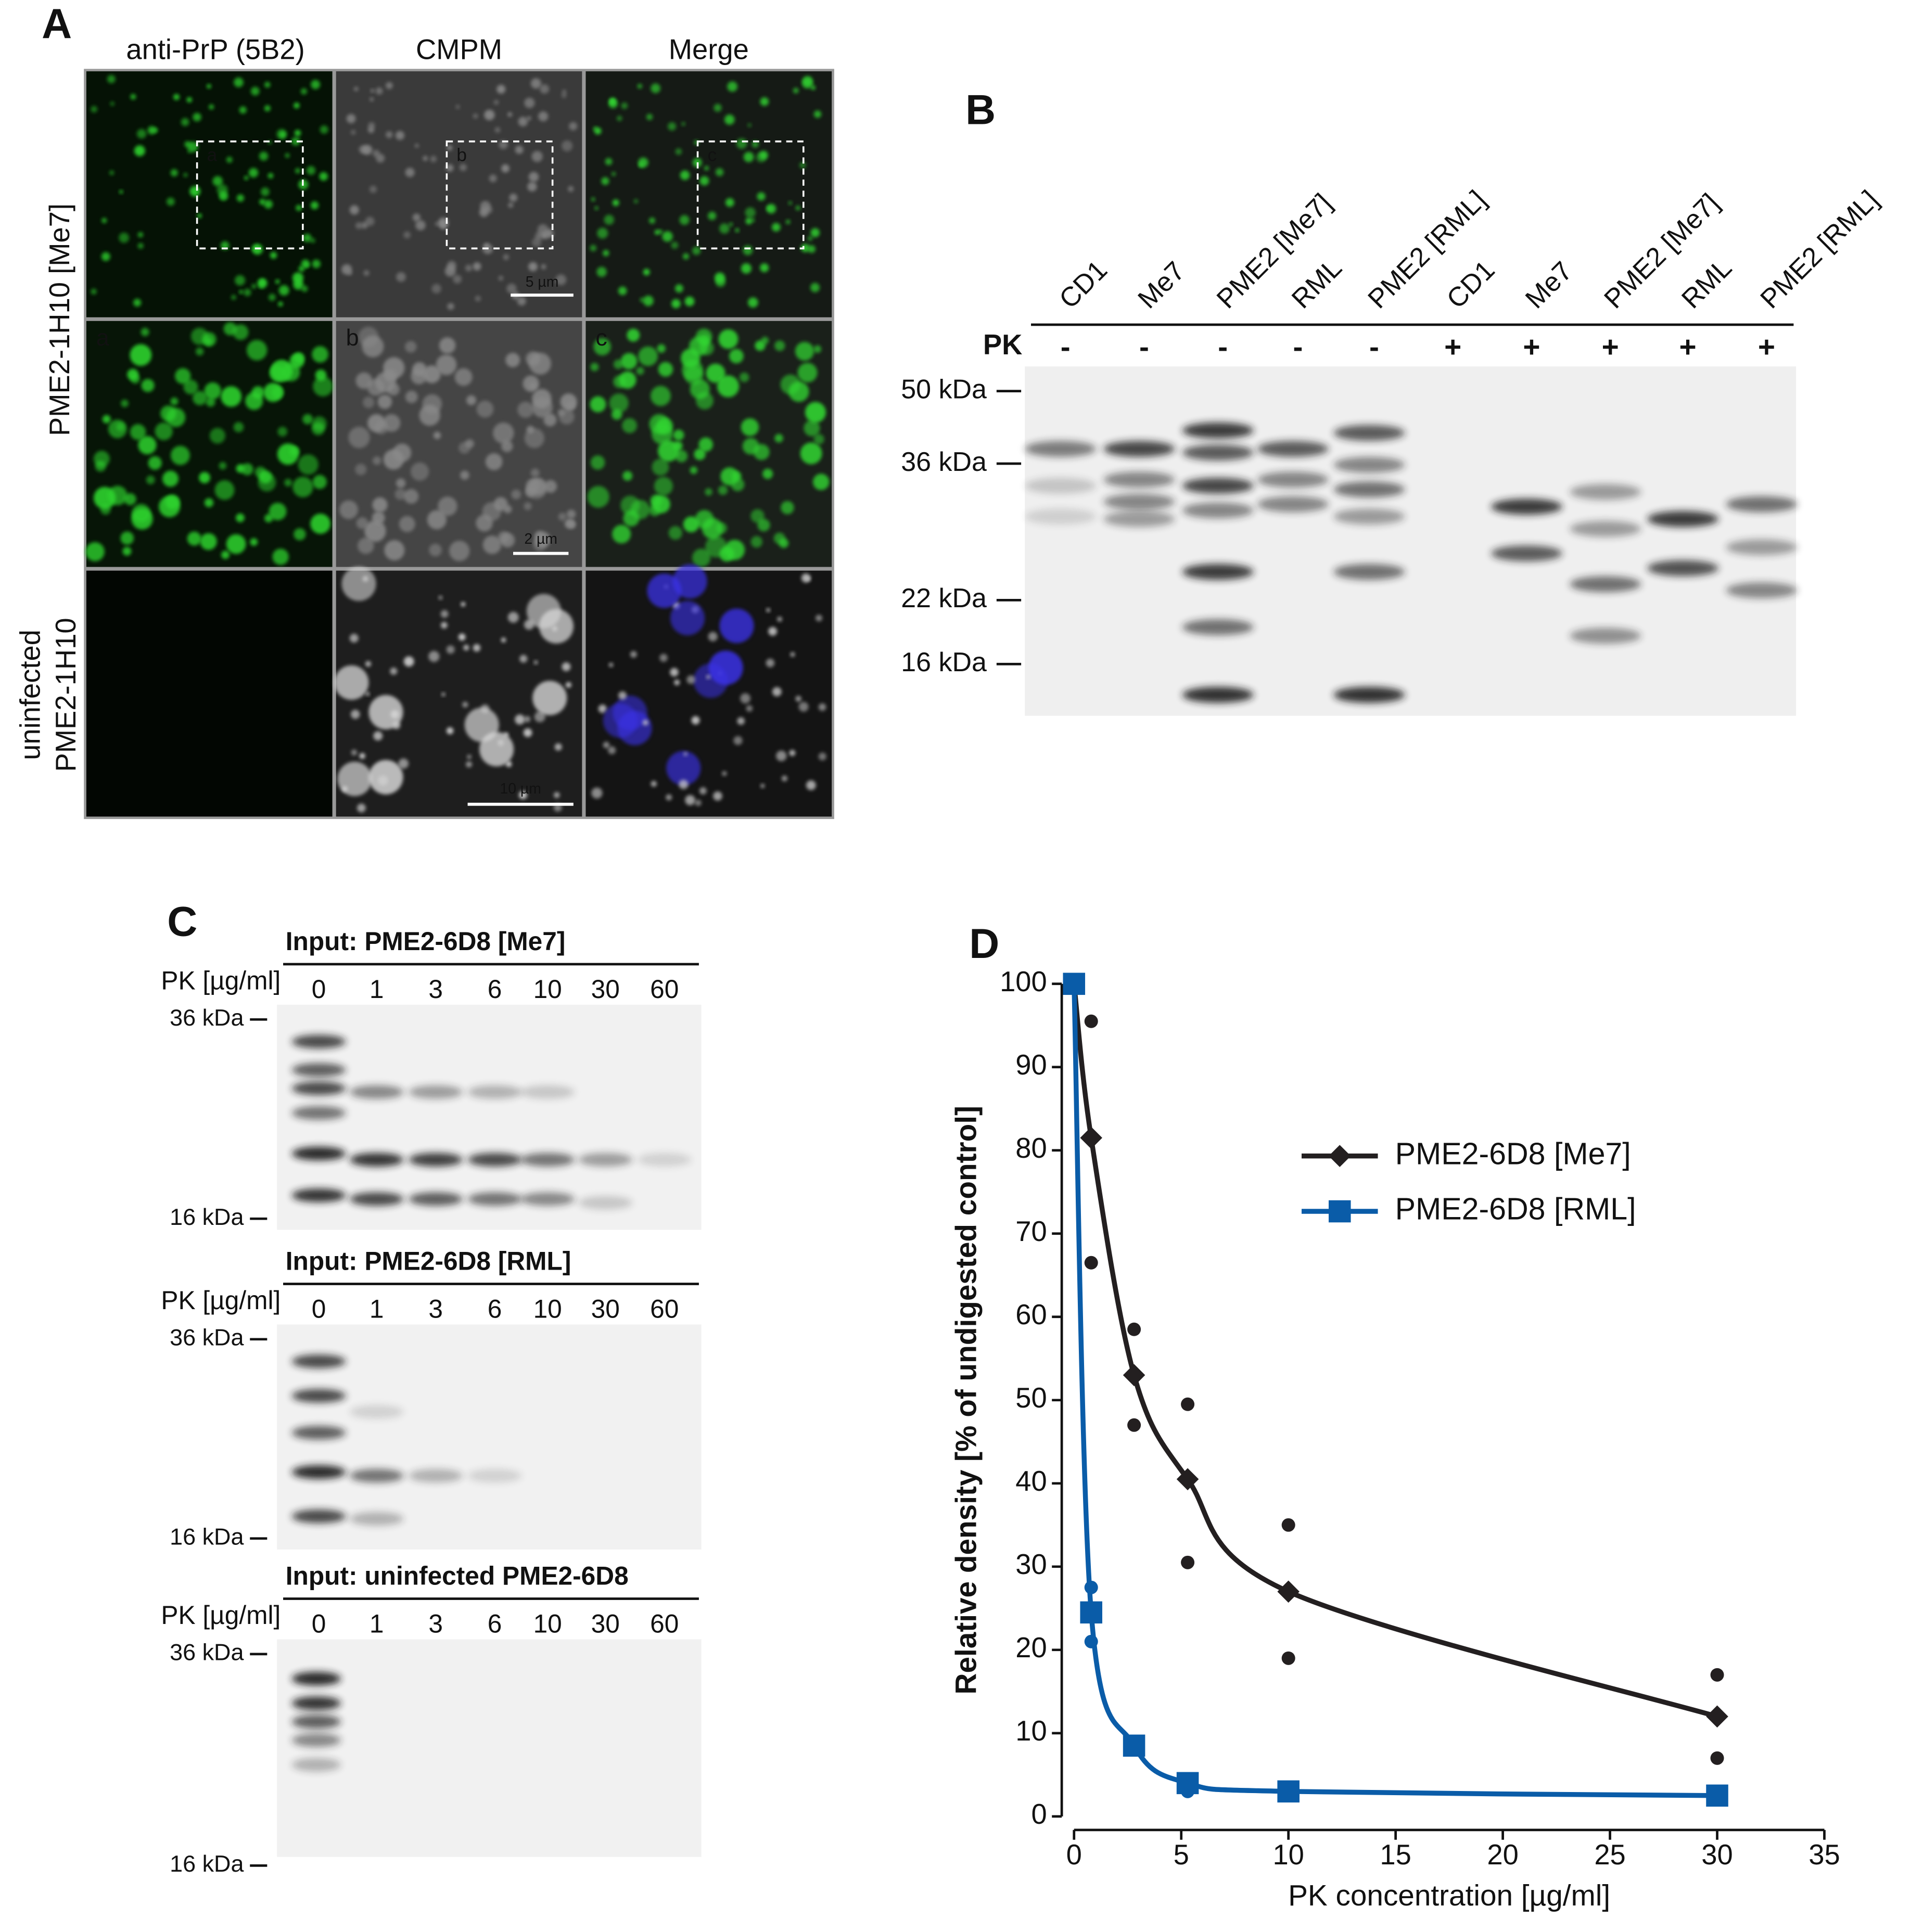 The width and height of the screenshot is (1923, 1932). Describe the element at coordinates (1091, 1263) in the screenshot. I see `replicate-point` at that location.